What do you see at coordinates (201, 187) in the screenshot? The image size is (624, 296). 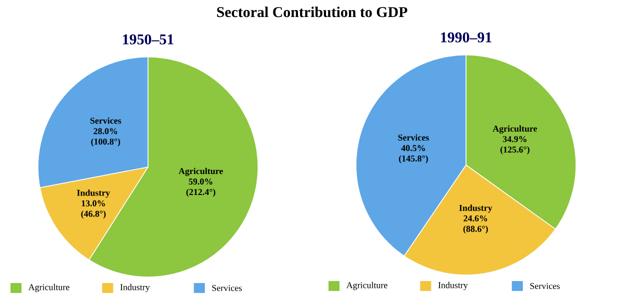 I see `data-label: 59.0% (212.4°)` at bounding box center [201, 187].